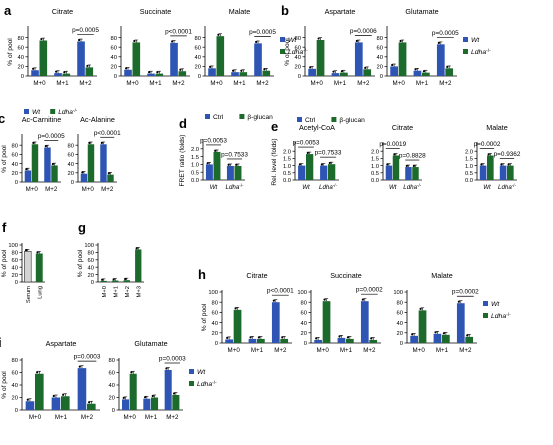 The height and width of the screenshot is (445, 553). What do you see at coordinates (43, 58) in the screenshot?
I see `bar-ldha-m0` at bounding box center [43, 58].